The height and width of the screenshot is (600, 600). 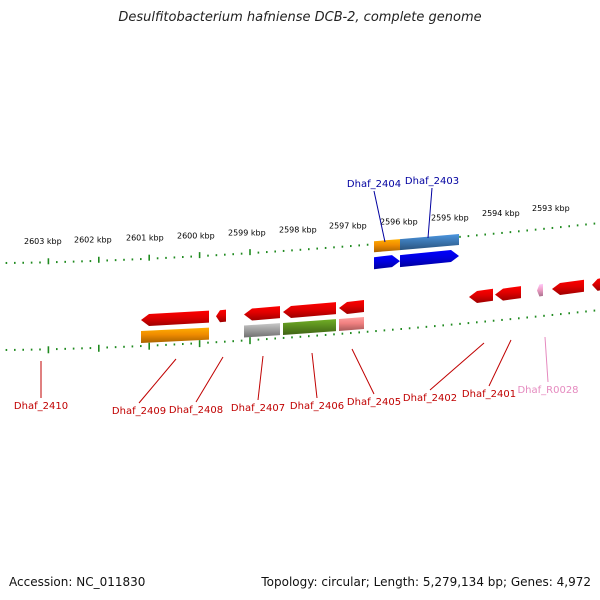 What do you see at coordinates (145, 238) in the screenshot?
I see `scale-label: 2601 kbp` at bounding box center [145, 238].